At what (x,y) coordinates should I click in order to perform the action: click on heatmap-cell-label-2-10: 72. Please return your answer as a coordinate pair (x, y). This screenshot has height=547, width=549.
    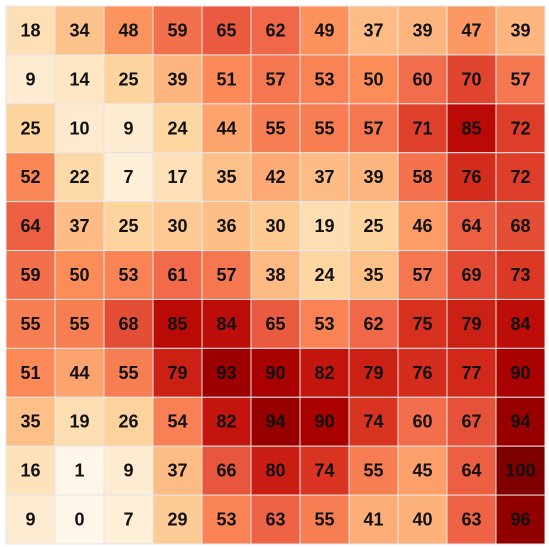
    Looking at the image, I should click on (520, 128).